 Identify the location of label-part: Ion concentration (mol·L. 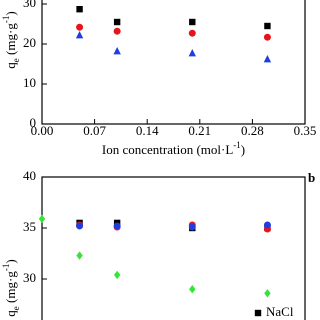
(167, 149).